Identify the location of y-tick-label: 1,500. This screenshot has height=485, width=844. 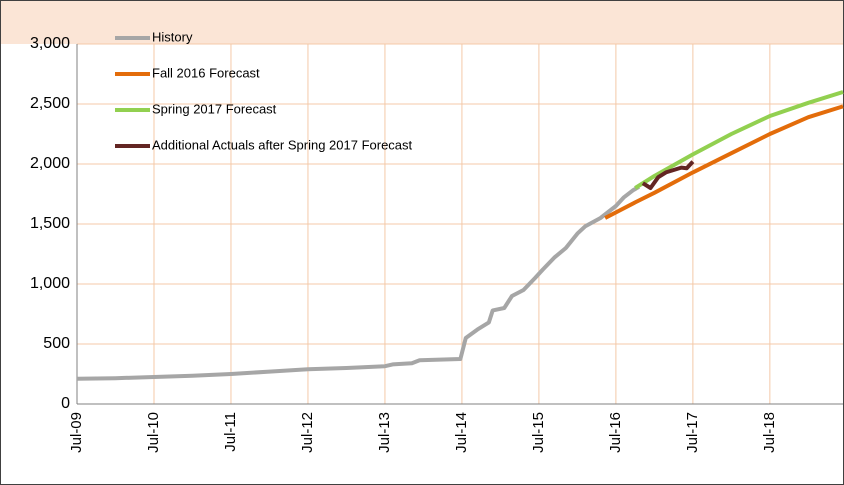
(50, 223).